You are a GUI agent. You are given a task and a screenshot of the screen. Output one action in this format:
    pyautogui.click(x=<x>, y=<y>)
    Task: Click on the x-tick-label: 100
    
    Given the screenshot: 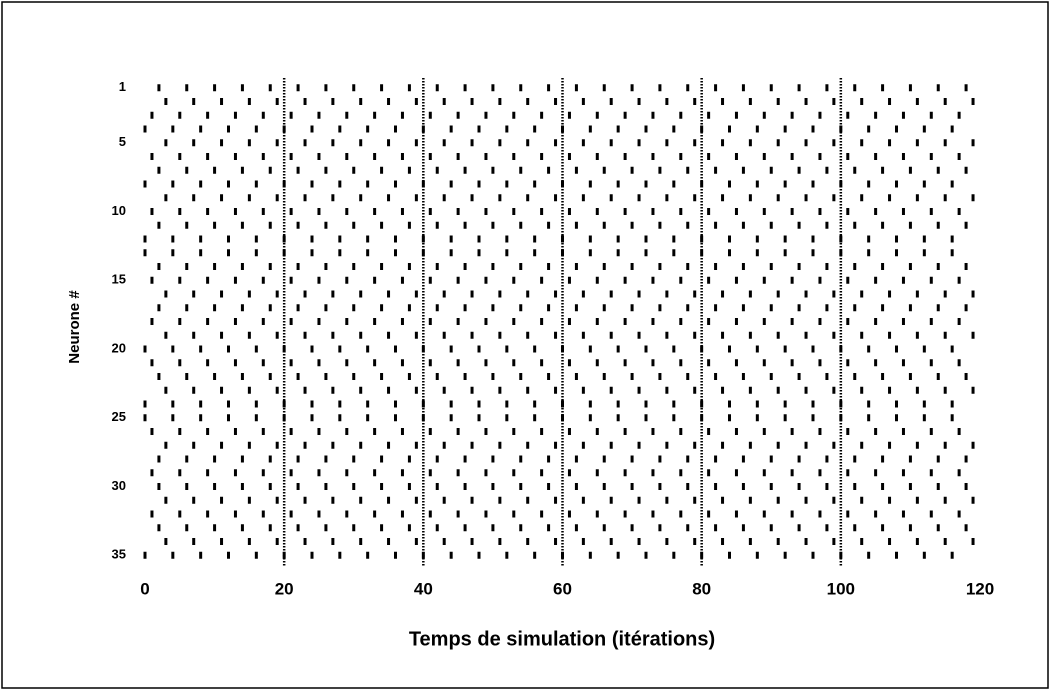 What is the action you would take?
    pyautogui.click(x=841, y=588)
    